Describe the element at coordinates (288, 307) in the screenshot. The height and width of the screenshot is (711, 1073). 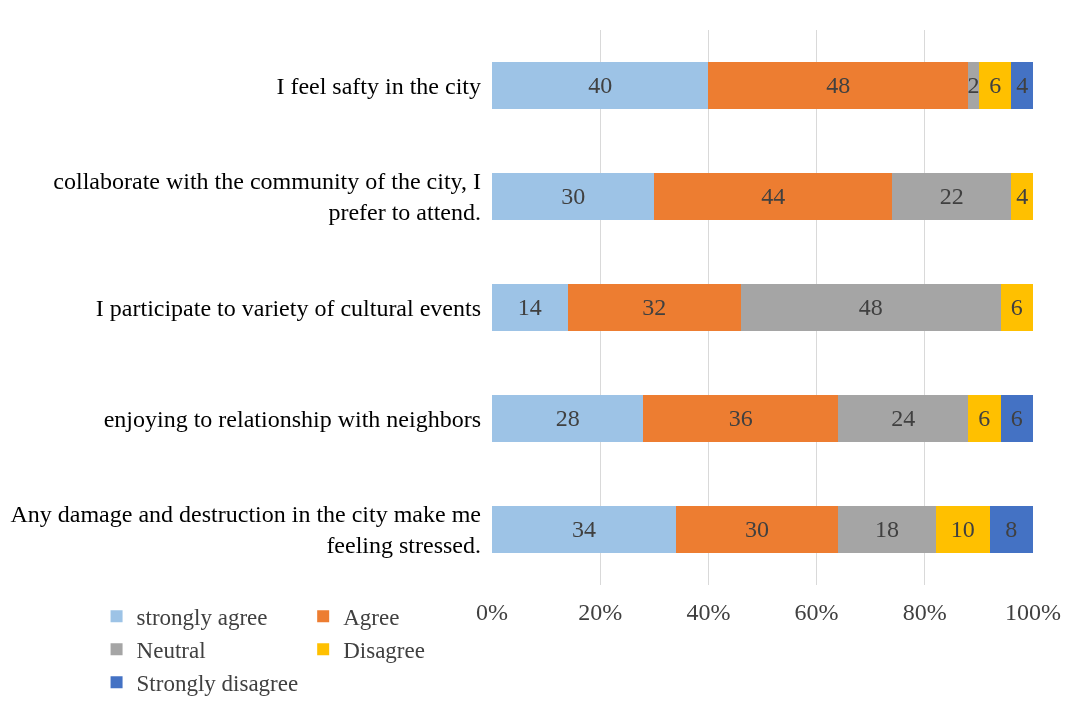
I see `y-tick-label: I participate to variety of cultural events` at that location.